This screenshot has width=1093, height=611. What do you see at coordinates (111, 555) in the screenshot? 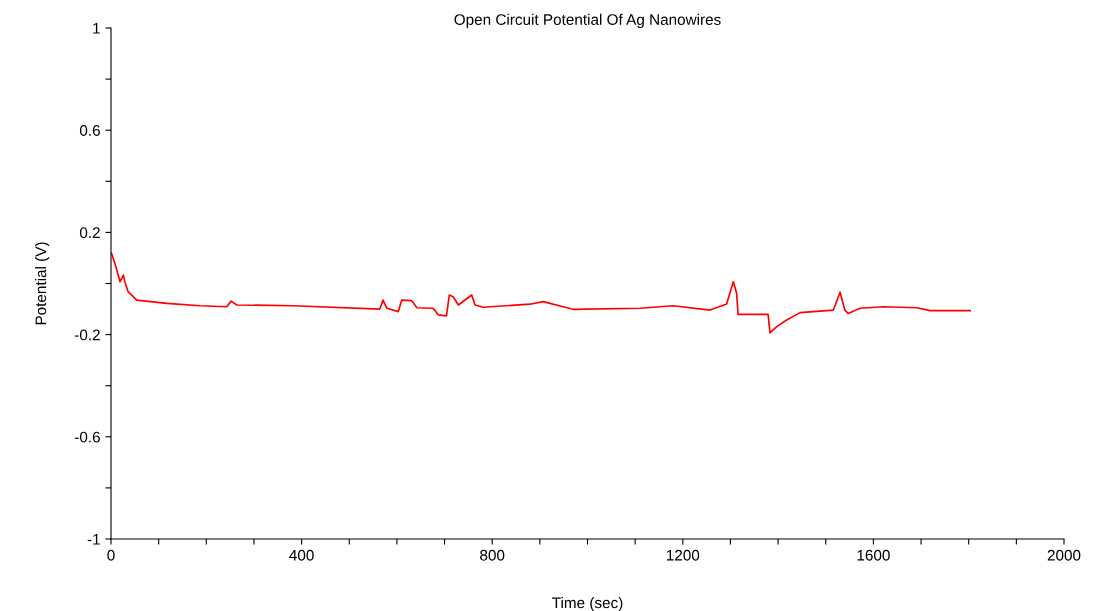
I see `x-tick-label: 0` at bounding box center [111, 555].